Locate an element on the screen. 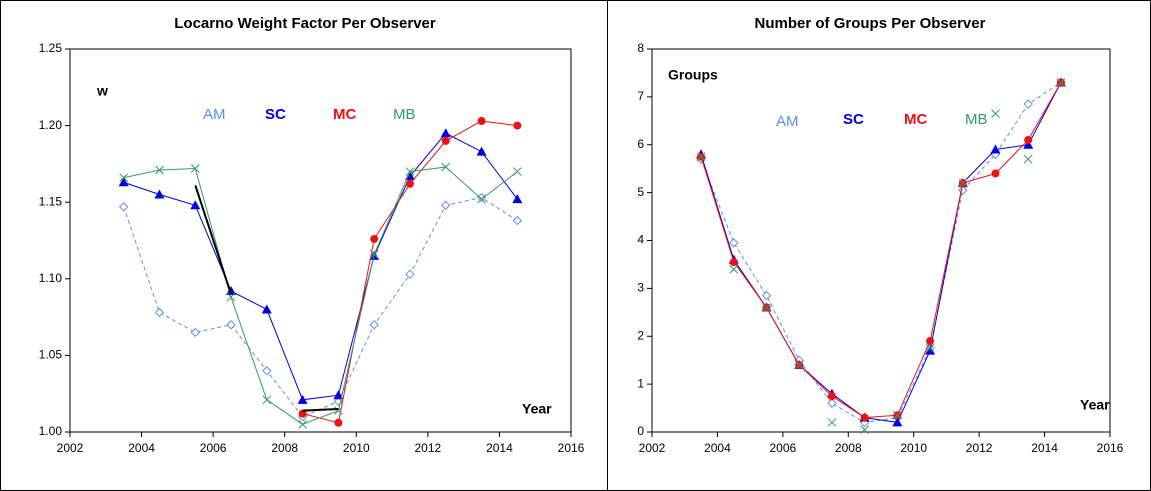  y-tick-label: 1.20 is located at coordinates (51, 125).